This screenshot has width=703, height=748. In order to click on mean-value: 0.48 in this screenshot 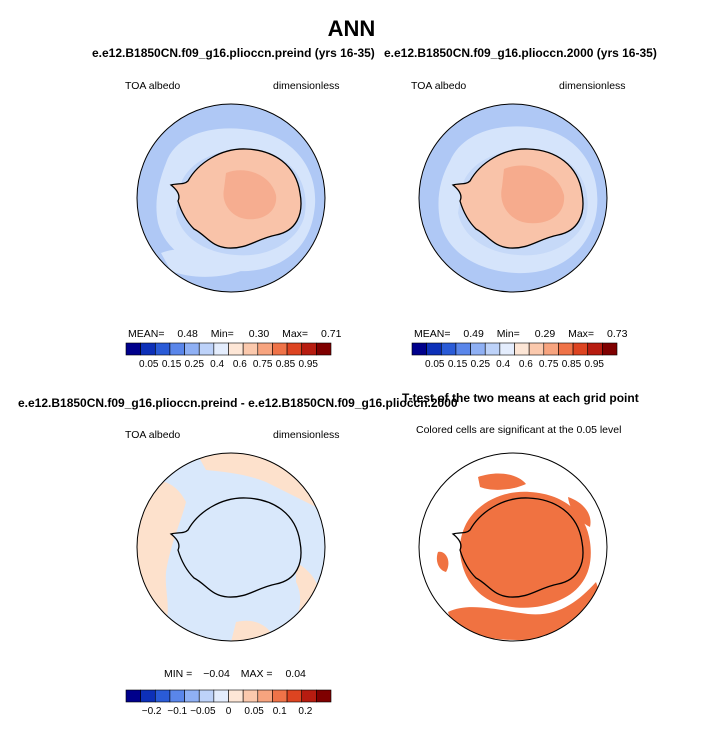, I will do `click(187, 334)`.